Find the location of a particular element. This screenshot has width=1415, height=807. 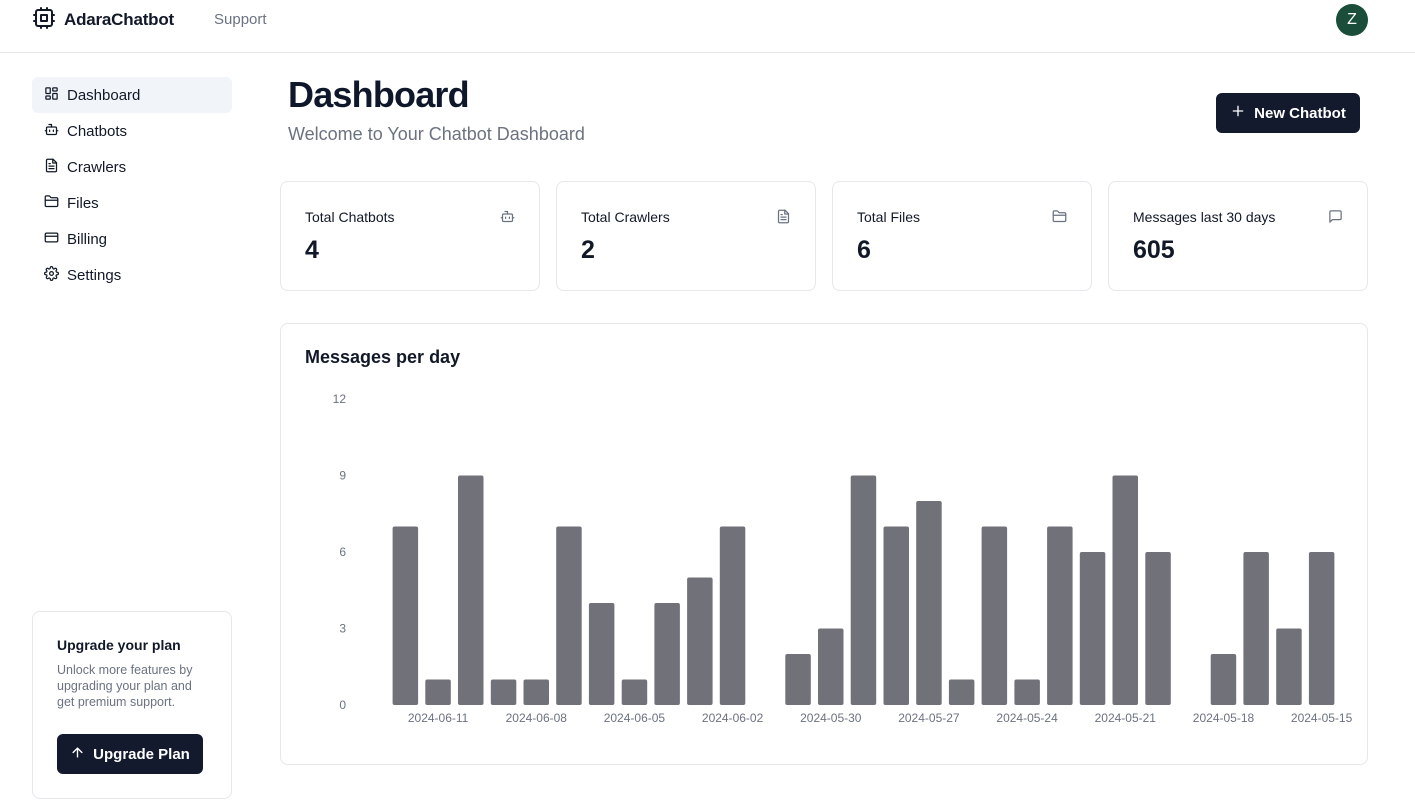

stat-value: 4 is located at coordinates (312, 250).